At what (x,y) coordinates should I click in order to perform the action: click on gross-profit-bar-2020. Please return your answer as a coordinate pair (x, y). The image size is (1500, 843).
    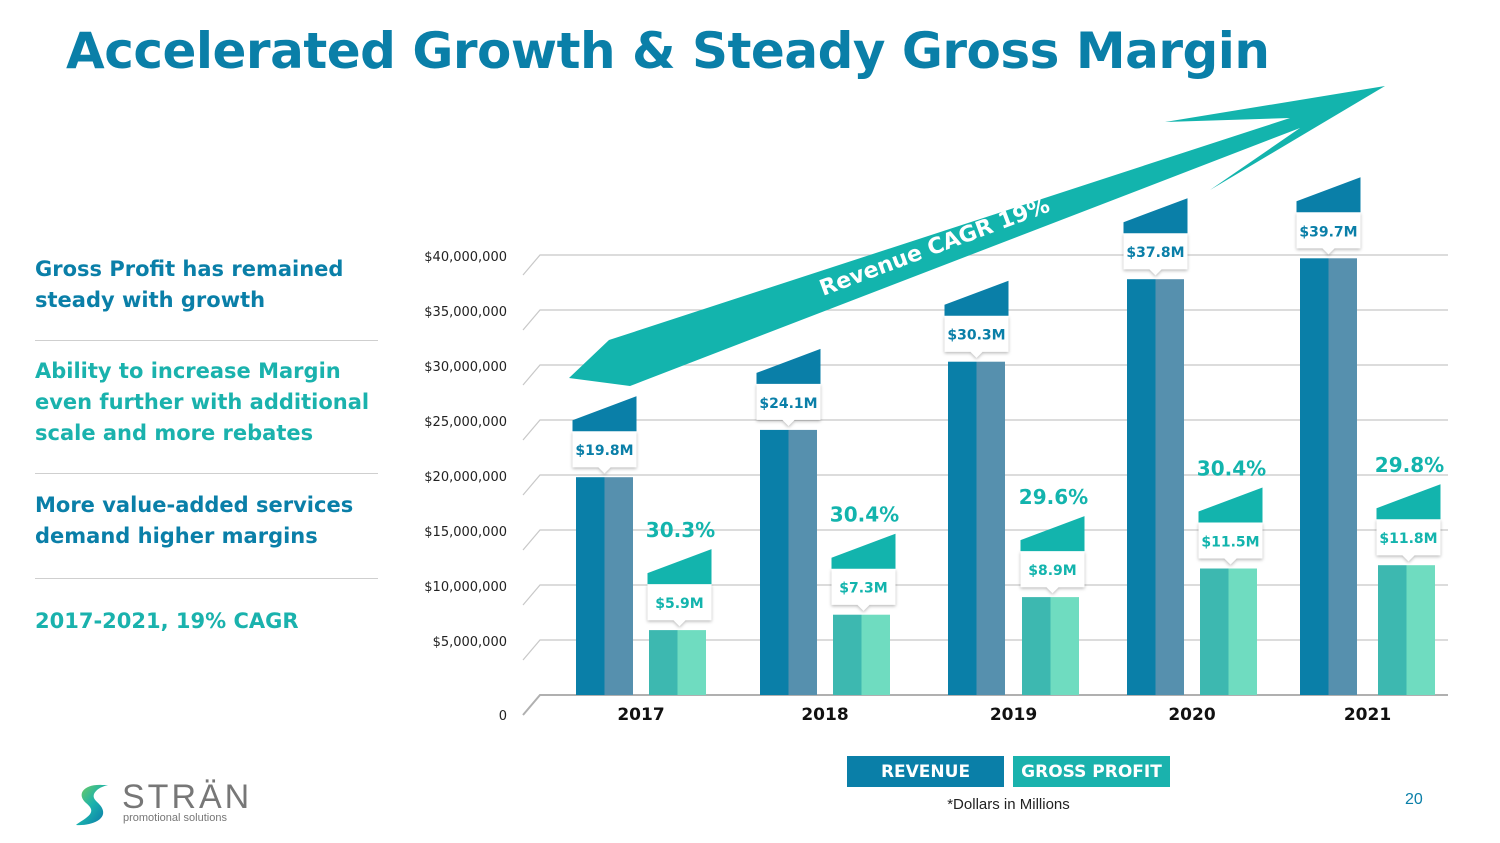
    Looking at the image, I should click on (1214, 631).